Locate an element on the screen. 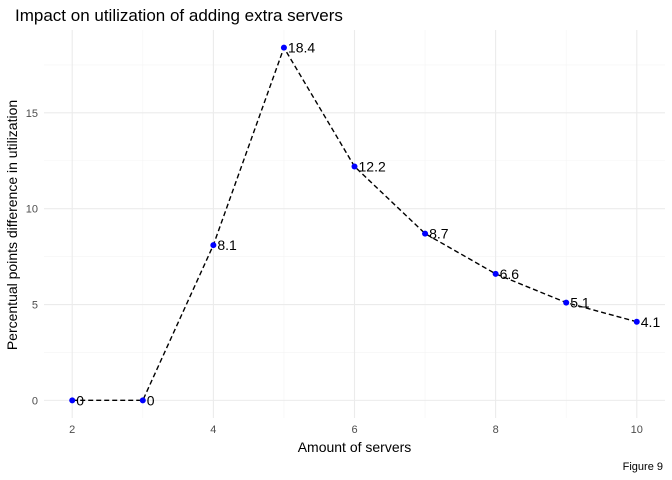 The height and width of the screenshot is (480, 672). x-tick-label: 6 is located at coordinates (354, 430).